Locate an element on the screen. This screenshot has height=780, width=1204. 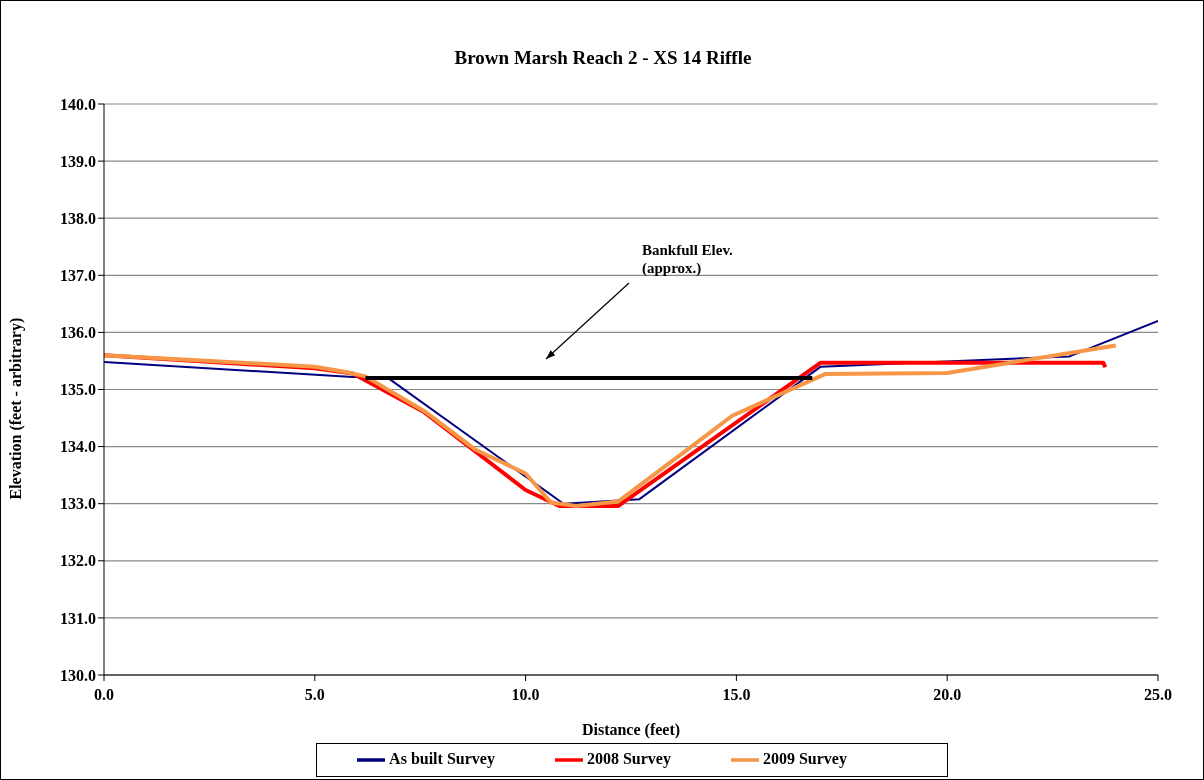
y-tick-label: 135.0 is located at coordinates (78, 390).